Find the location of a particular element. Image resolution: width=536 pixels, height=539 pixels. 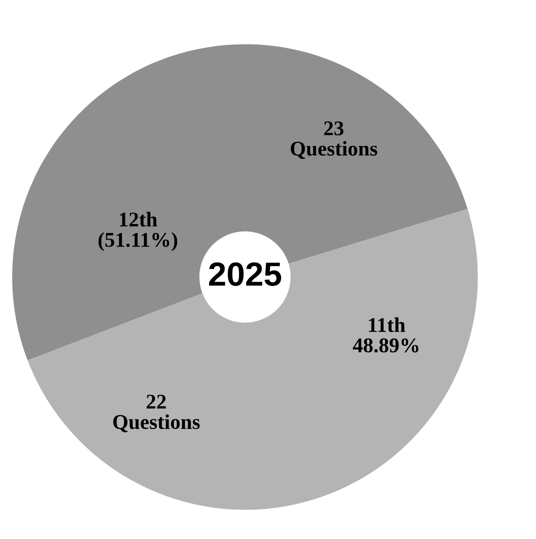

text: 2025 is located at coordinates (245, 274).